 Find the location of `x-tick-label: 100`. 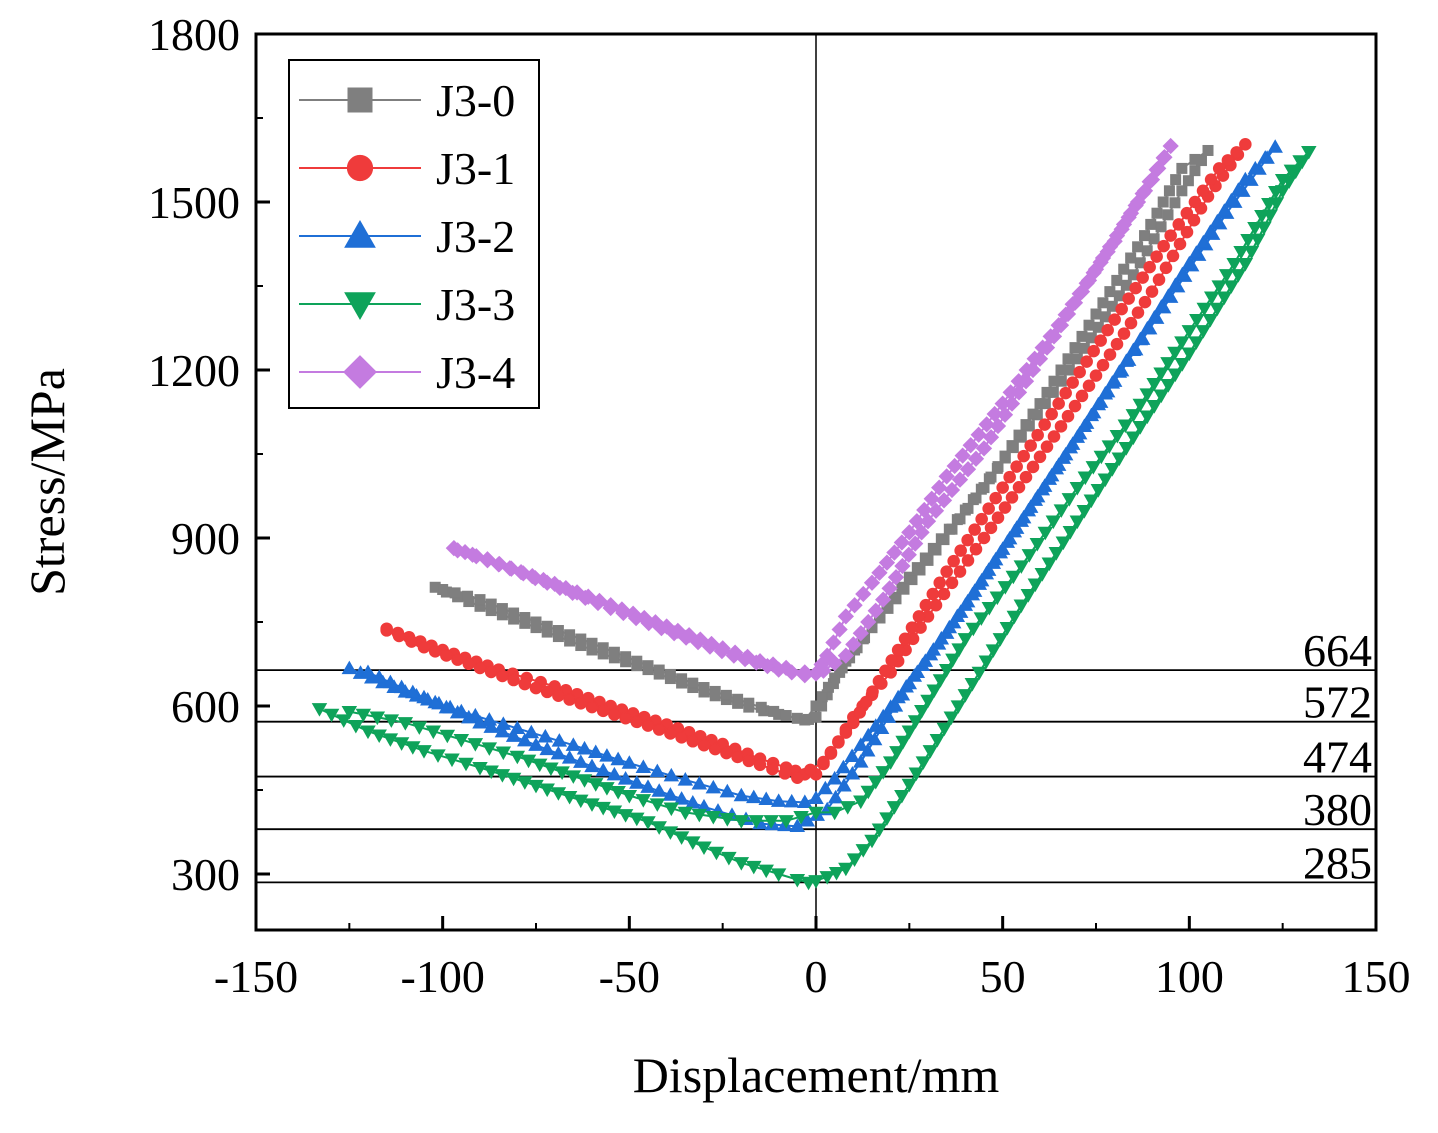

x-tick-label: 100 is located at coordinates (1189, 976).